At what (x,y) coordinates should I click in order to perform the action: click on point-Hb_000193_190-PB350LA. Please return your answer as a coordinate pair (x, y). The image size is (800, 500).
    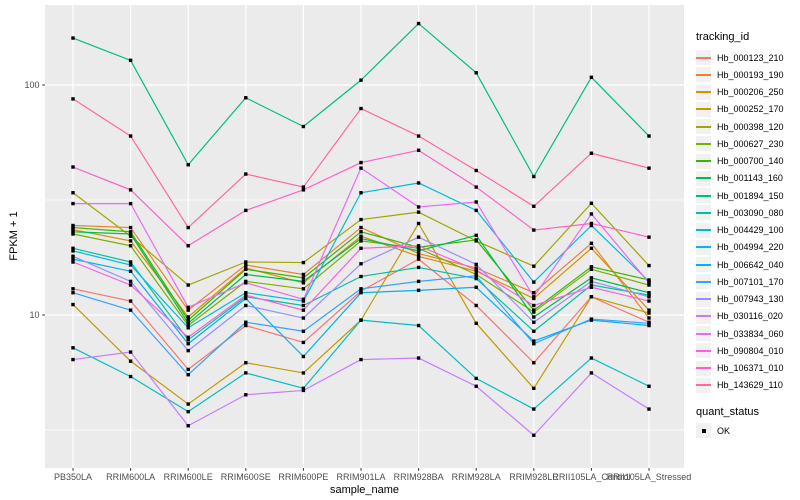
    Looking at the image, I should click on (73, 225).